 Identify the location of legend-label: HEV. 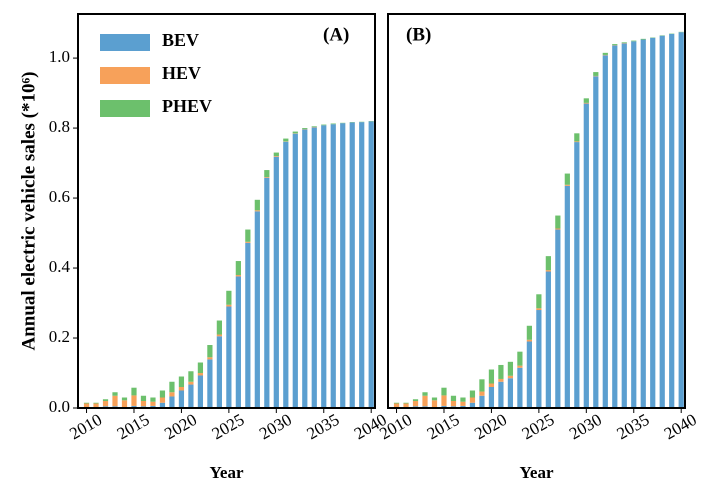
(181, 73).